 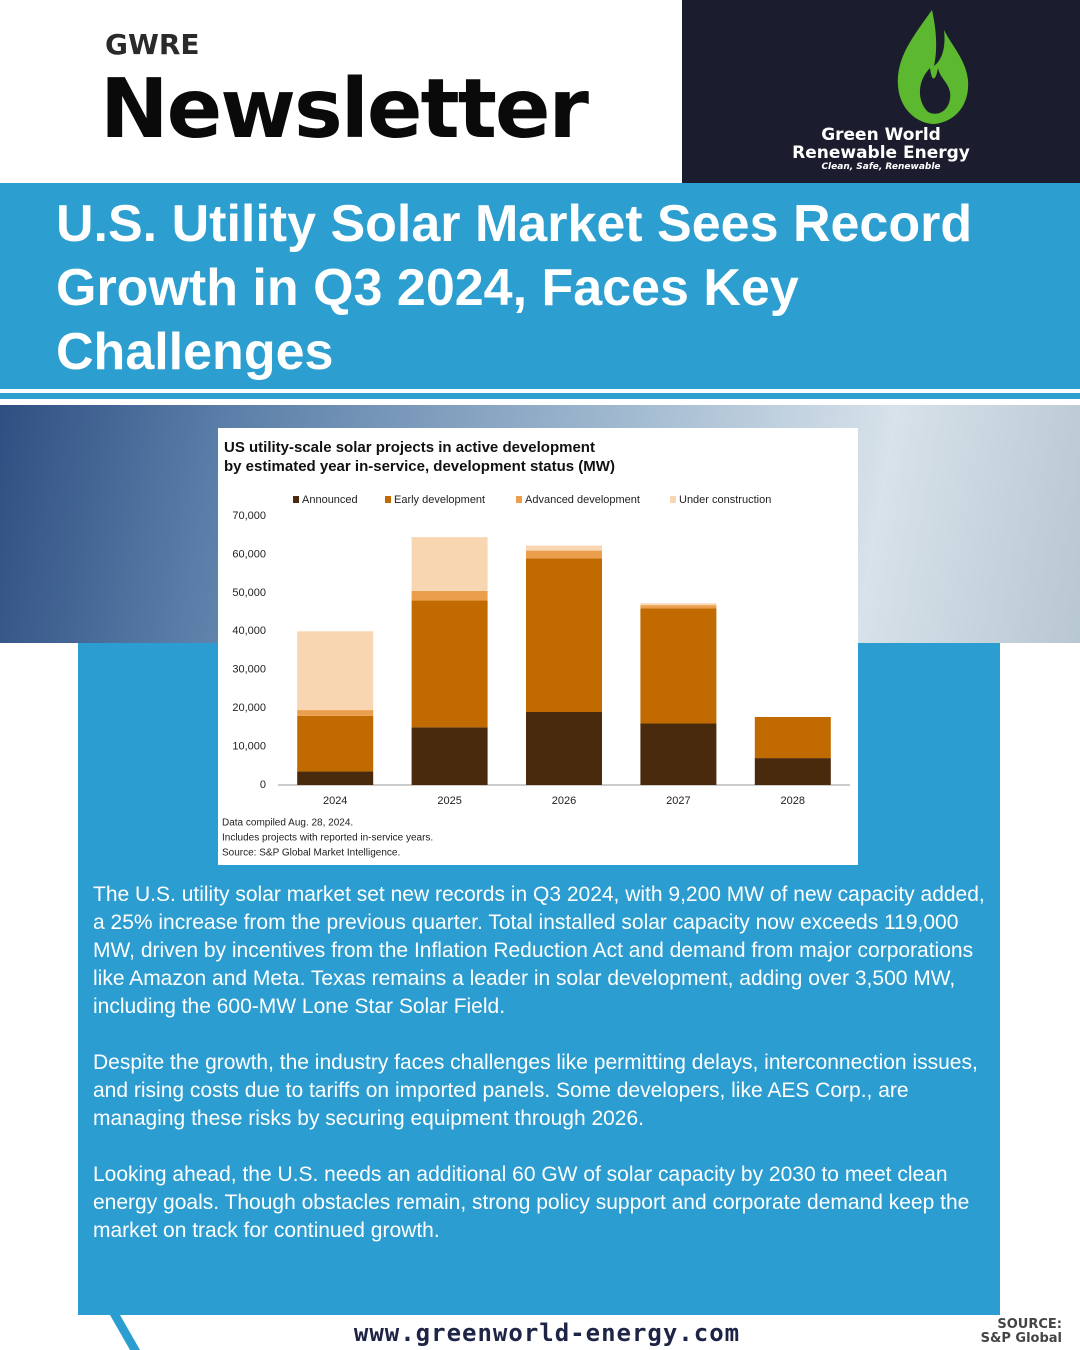 I want to click on flame-inner, so click(x=935, y=91).